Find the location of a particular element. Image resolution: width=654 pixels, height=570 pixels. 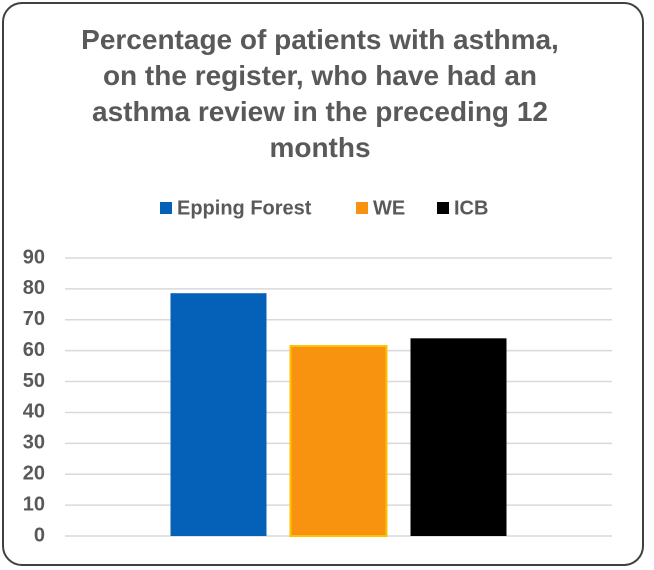

y-tick-label: 90 is located at coordinates (34, 257).